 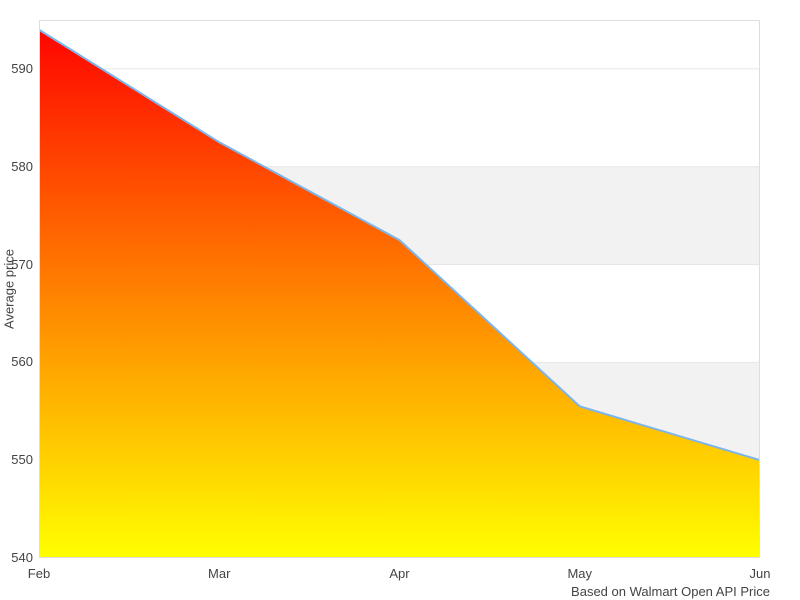 I want to click on y-tick-label: 590, so click(x=22, y=68).